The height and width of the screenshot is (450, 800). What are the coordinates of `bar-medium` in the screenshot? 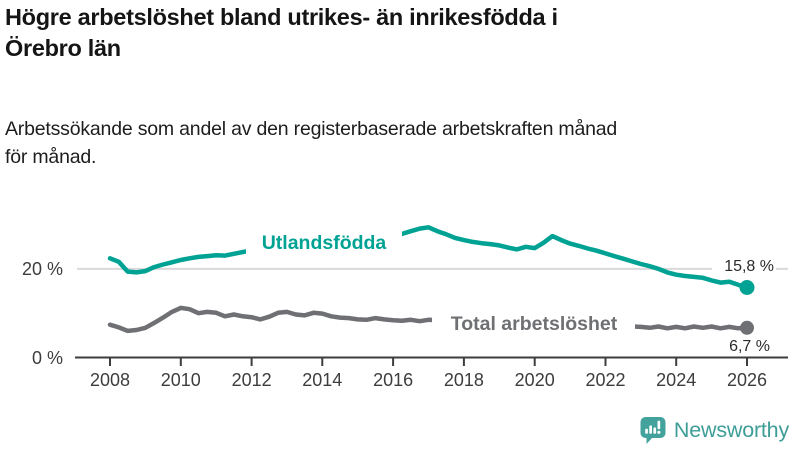 It's located at (655, 430).